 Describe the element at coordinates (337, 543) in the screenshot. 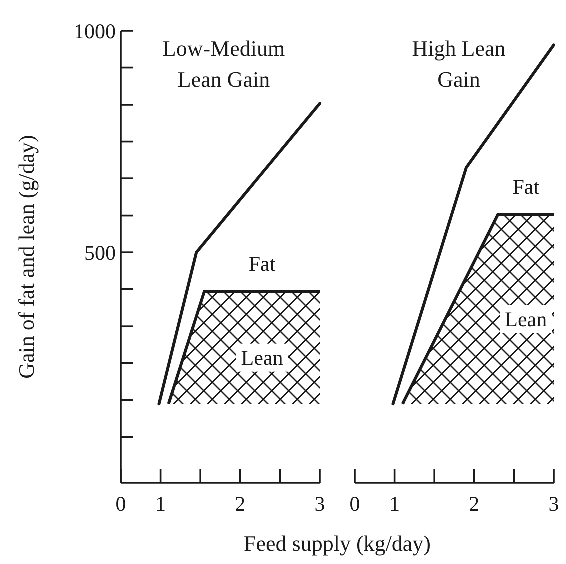

I see `x-axis-title: Feed supply (kg/day)` at that location.